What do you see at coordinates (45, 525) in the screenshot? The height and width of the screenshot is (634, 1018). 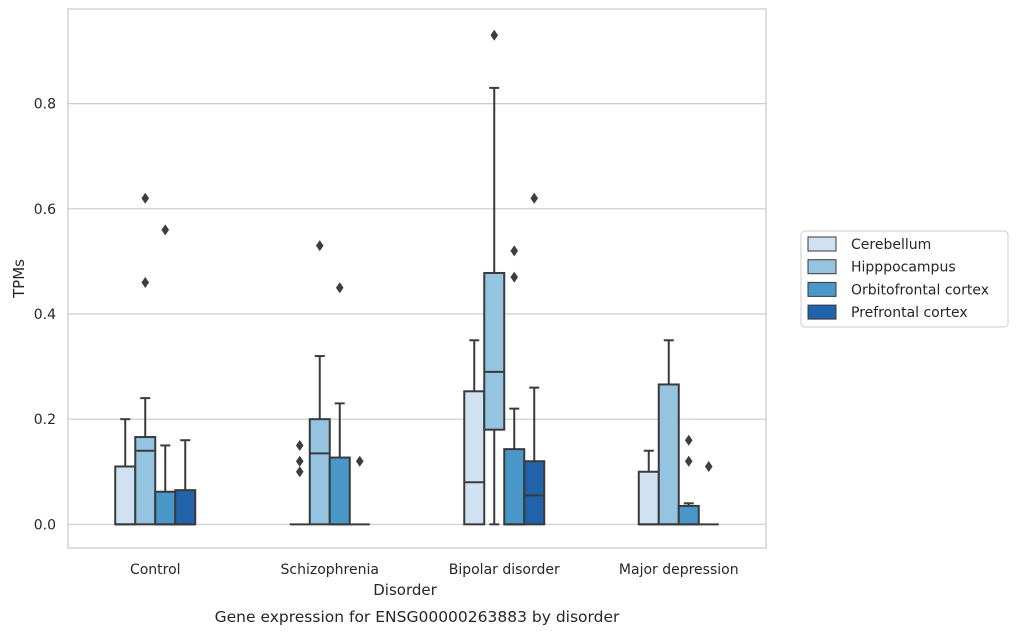 I see `y-tick-label: 0.0` at bounding box center [45, 525].